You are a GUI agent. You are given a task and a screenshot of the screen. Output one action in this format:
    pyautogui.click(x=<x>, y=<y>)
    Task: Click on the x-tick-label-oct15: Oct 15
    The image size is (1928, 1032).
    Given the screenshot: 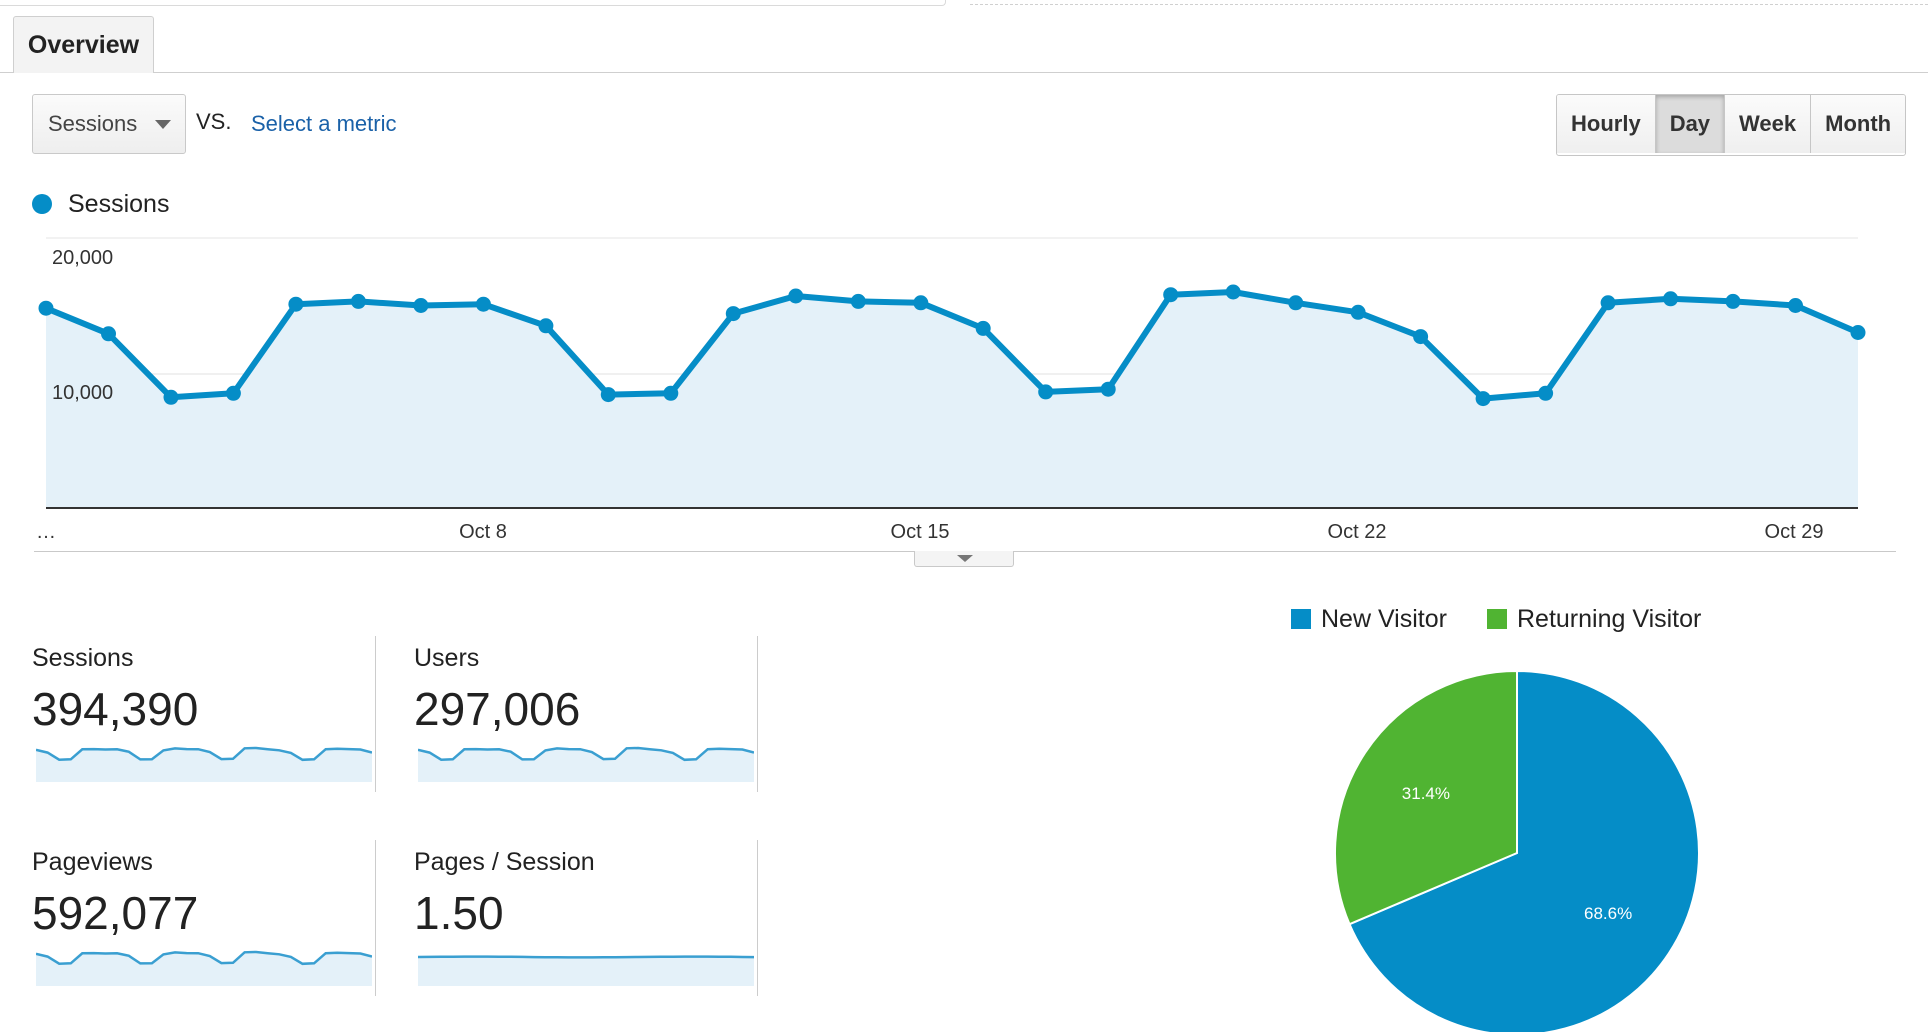 What is the action you would take?
    pyautogui.click(x=920, y=532)
    